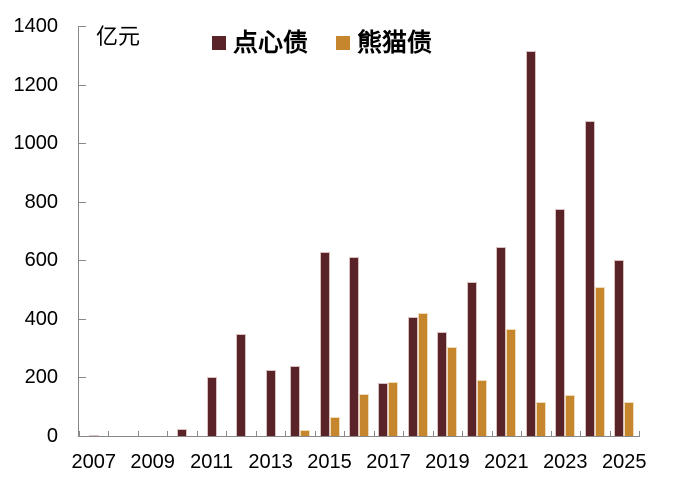 Image resolution: width=674 pixels, height=488 pixels. Describe the element at coordinates (305, 433) in the screenshot. I see `bar-熊猫债-2014` at that location.